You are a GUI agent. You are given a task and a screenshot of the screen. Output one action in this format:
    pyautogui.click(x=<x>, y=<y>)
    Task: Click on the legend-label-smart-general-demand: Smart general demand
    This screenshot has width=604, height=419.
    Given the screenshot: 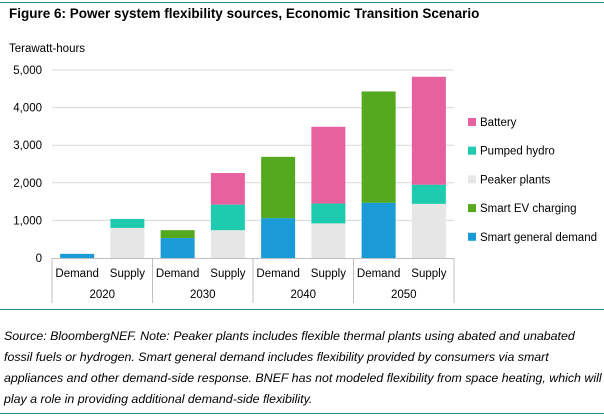 What is the action you would take?
    pyautogui.click(x=538, y=238)
    